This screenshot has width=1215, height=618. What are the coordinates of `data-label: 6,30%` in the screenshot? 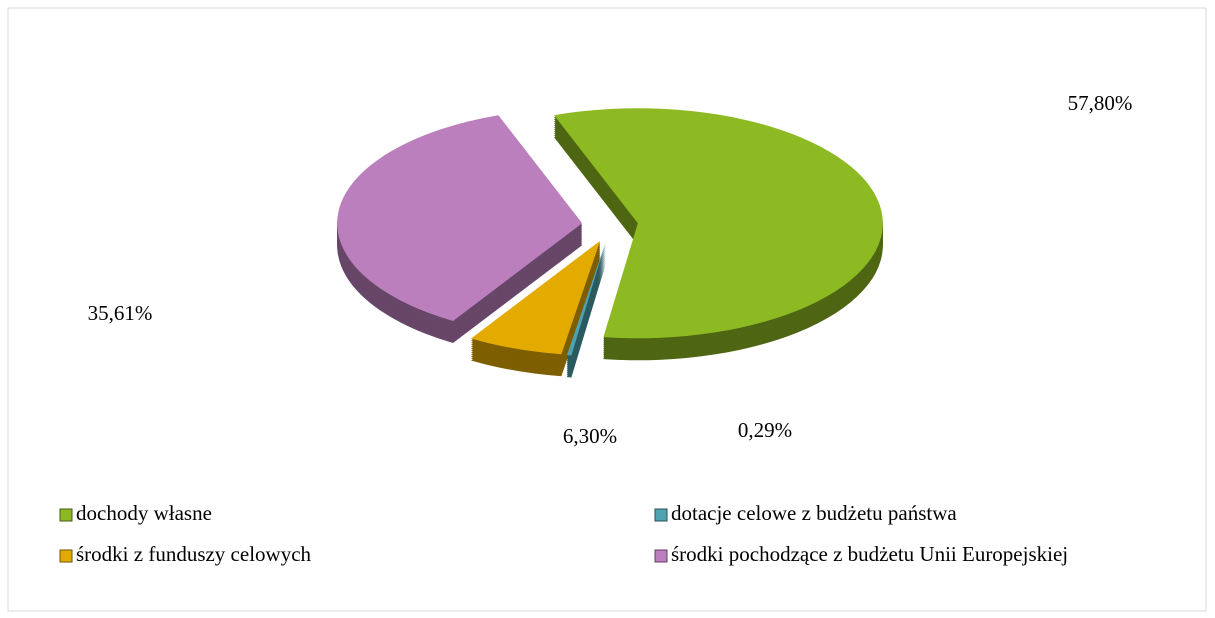 It's located at (590, 436).